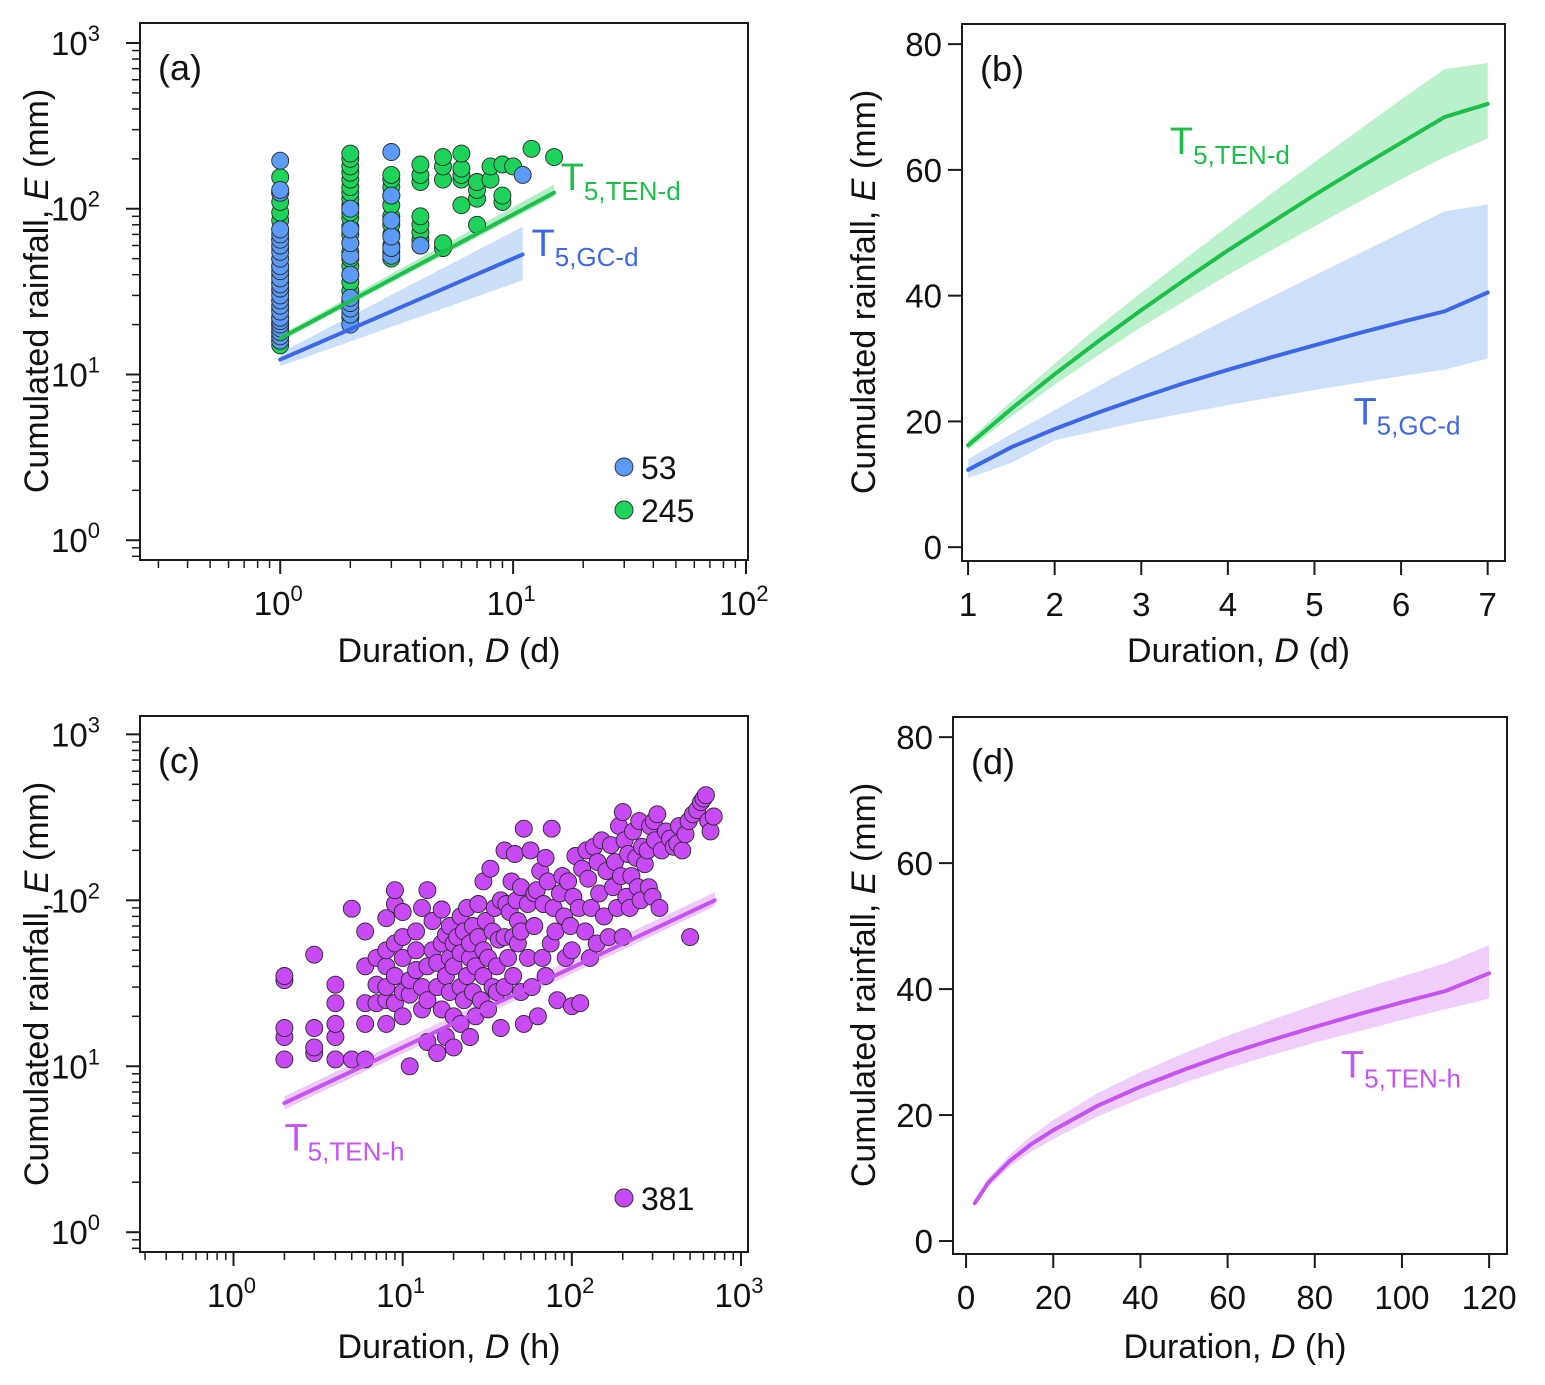 The height and width of the screenshot is (1385, 1545). I want to click on x-axis-label: Duration, D (h), so click(1235, 1347).